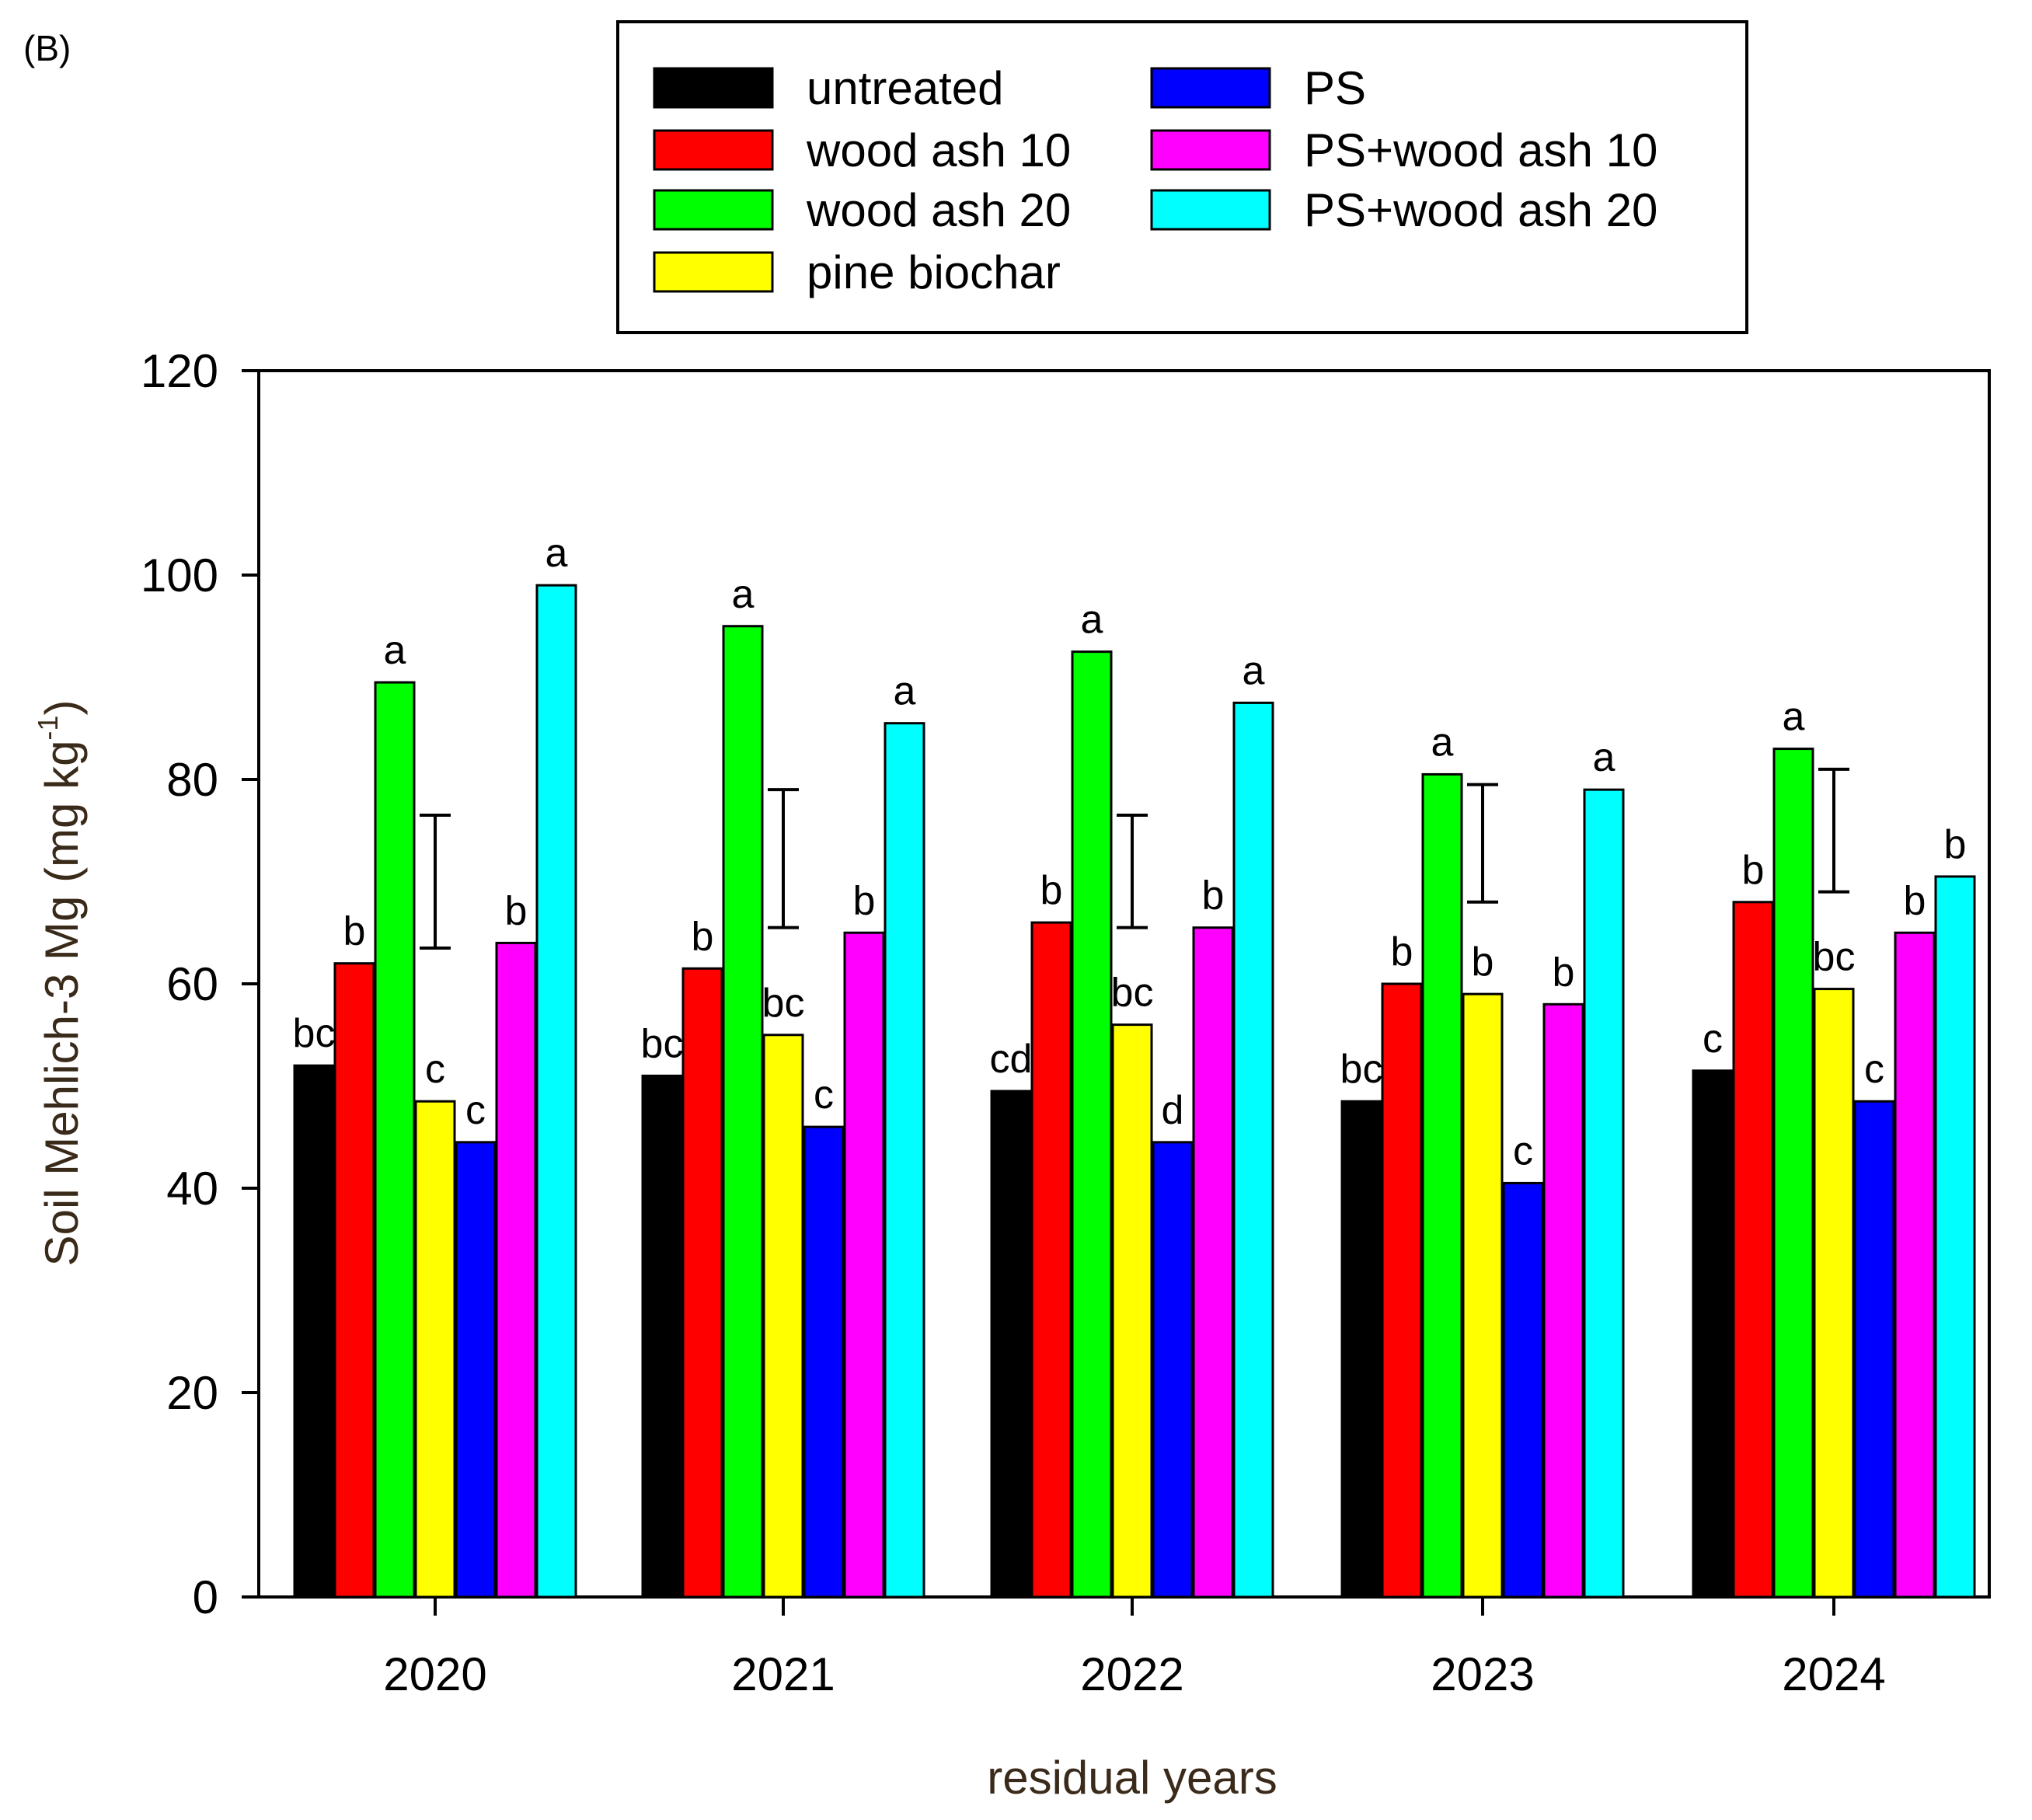  What do you see at coordinates (702, 1283) in the screenshot?
I see `bar-wood-ash-10-2021` at bounding box center [702, 1283].